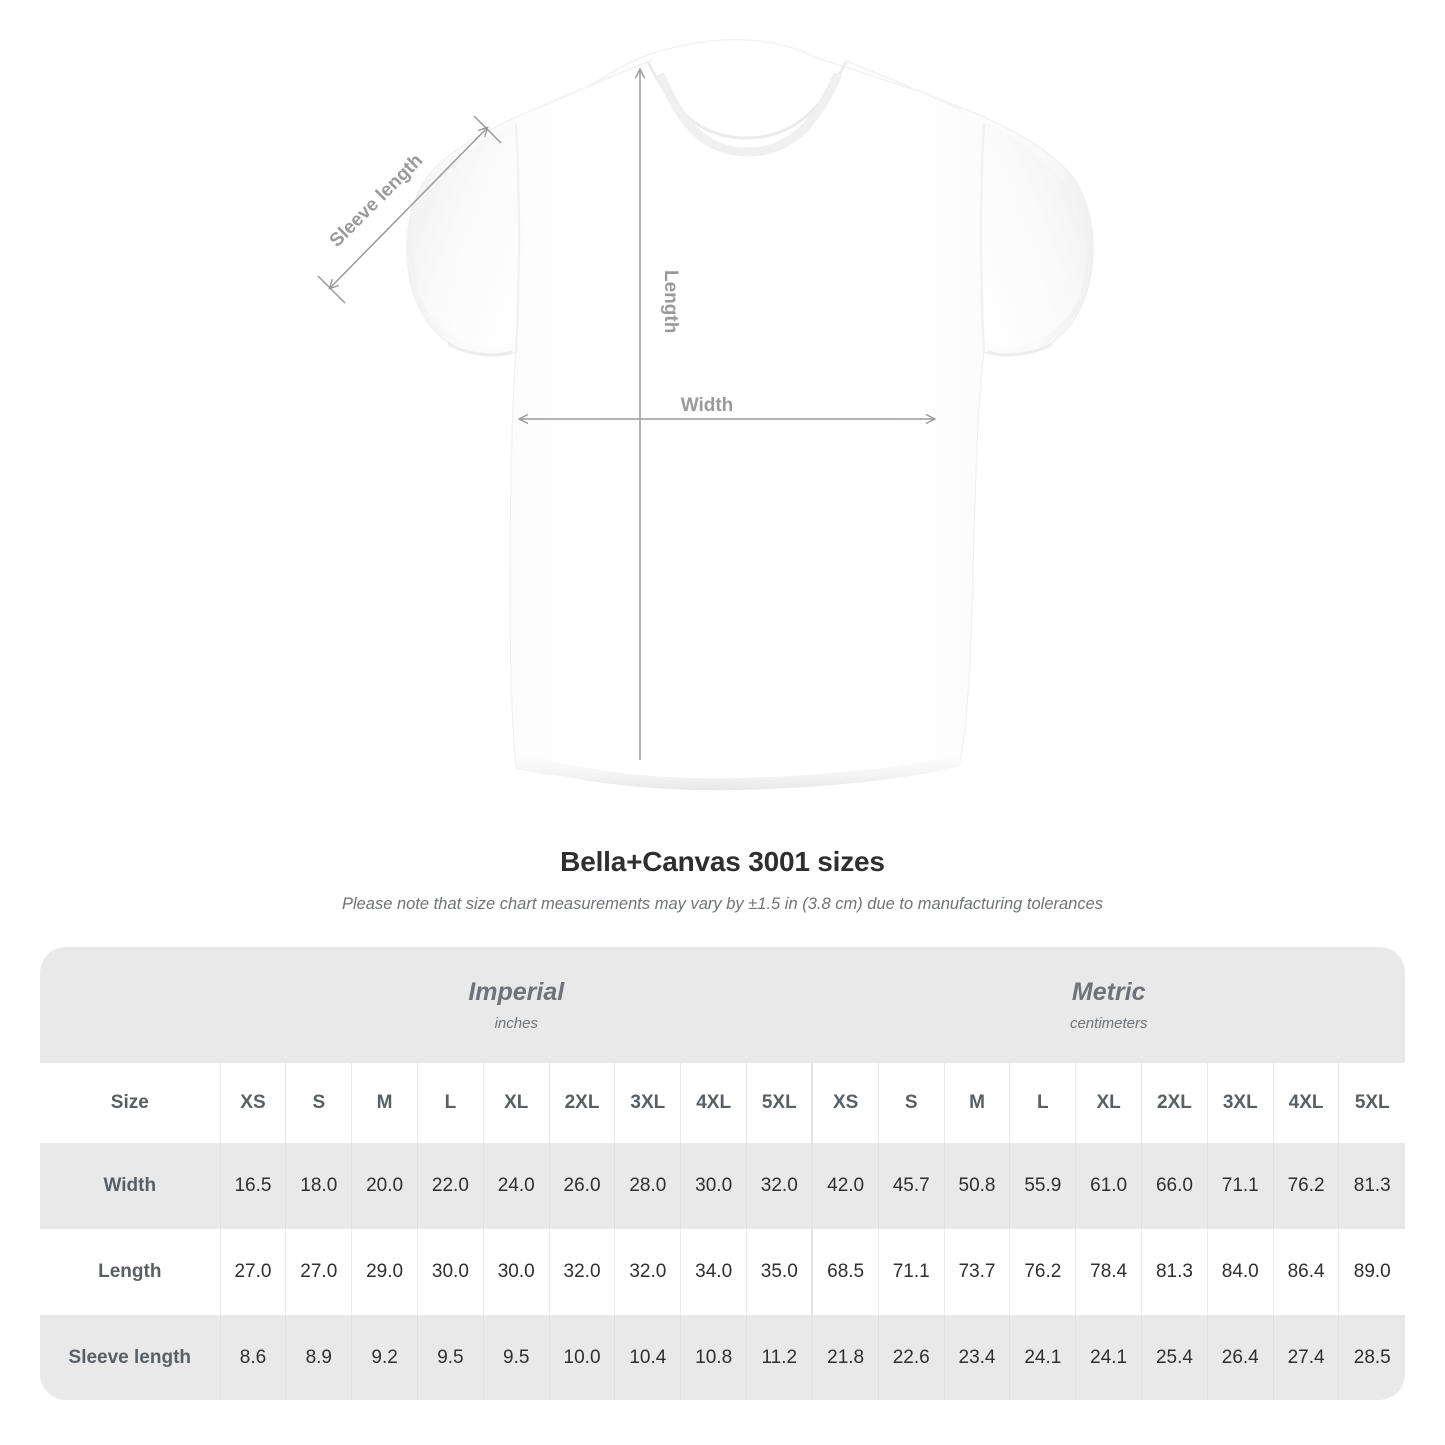  I want to click on cell-sleeve-length-s-imperial: 8.9, so click(318, 1357).